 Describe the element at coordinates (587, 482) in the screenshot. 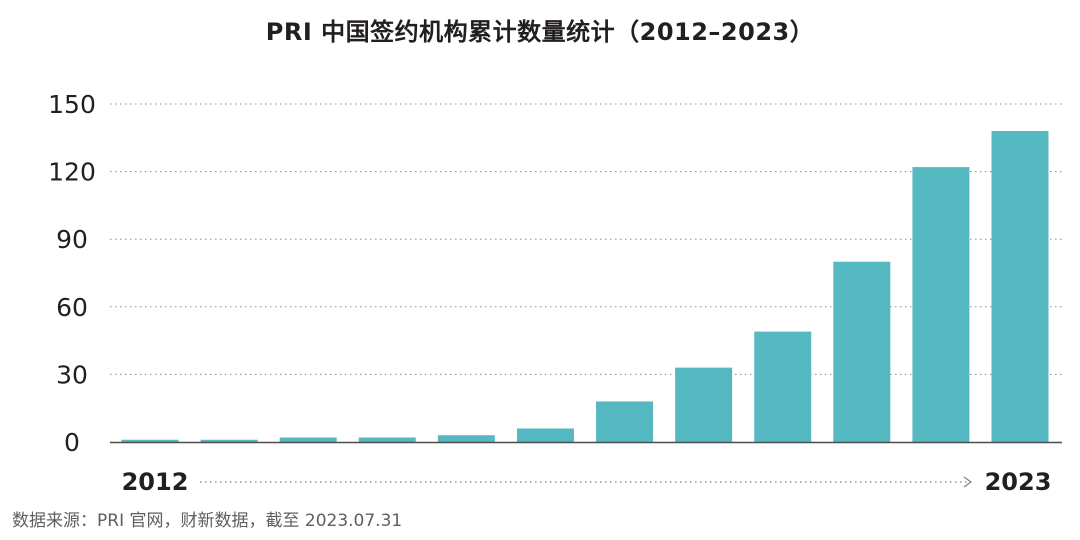

I see `x-axis: 2012 2023` at that location.